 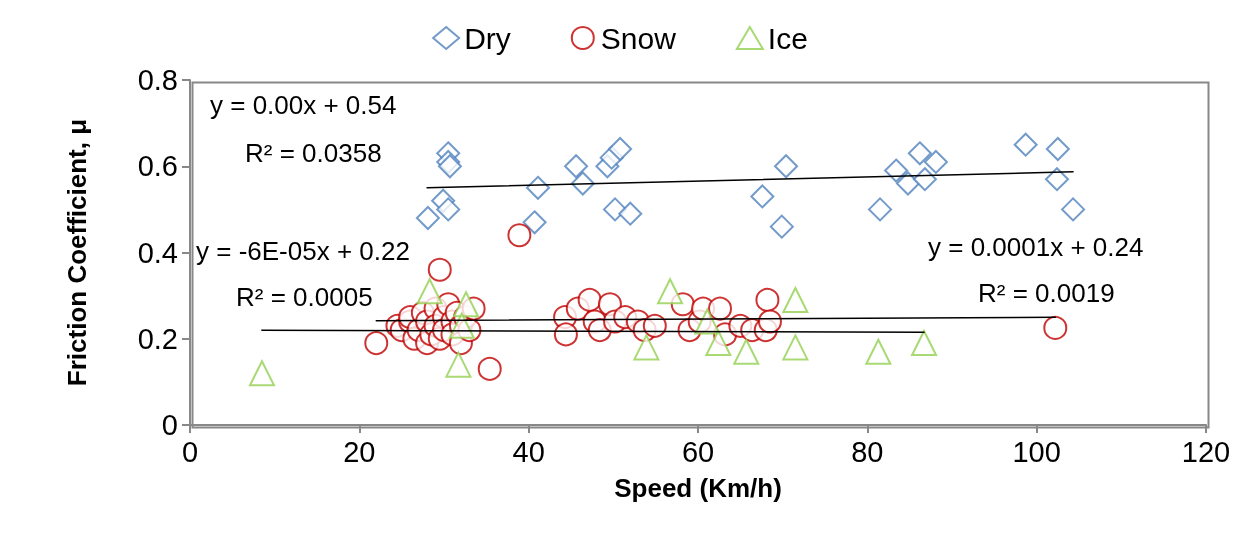 I want to click on x-tick-label: 100, so click(x=1036, y=451).